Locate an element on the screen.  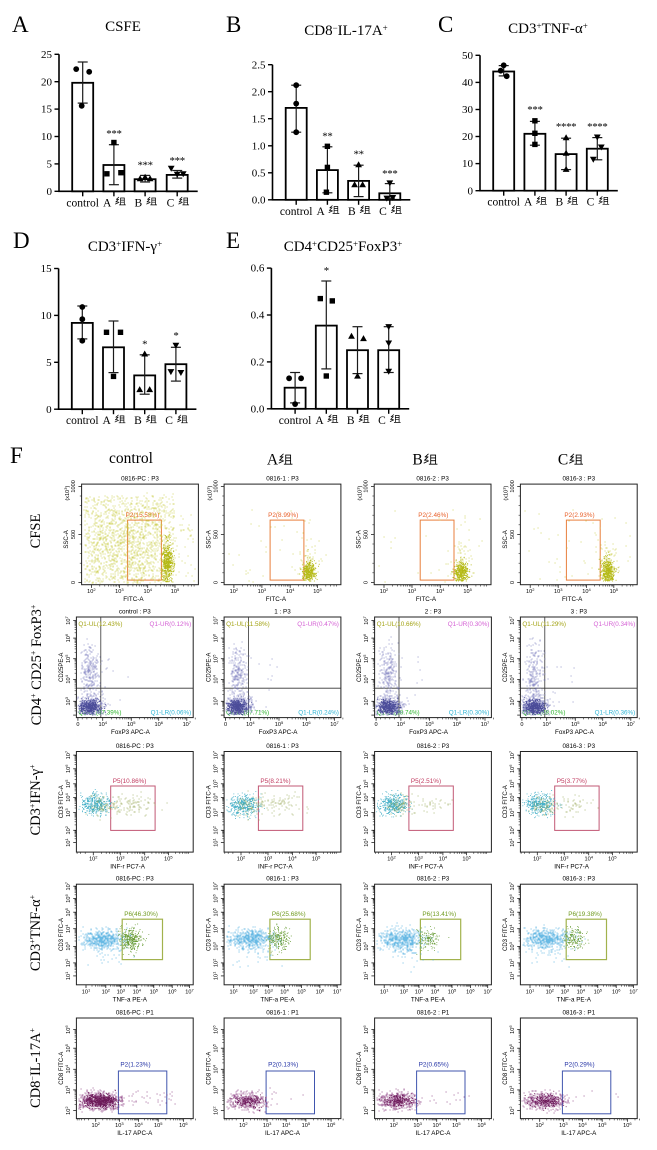
svg-text: Q1-UL(11.58%) is located at coordinates (248, 624).